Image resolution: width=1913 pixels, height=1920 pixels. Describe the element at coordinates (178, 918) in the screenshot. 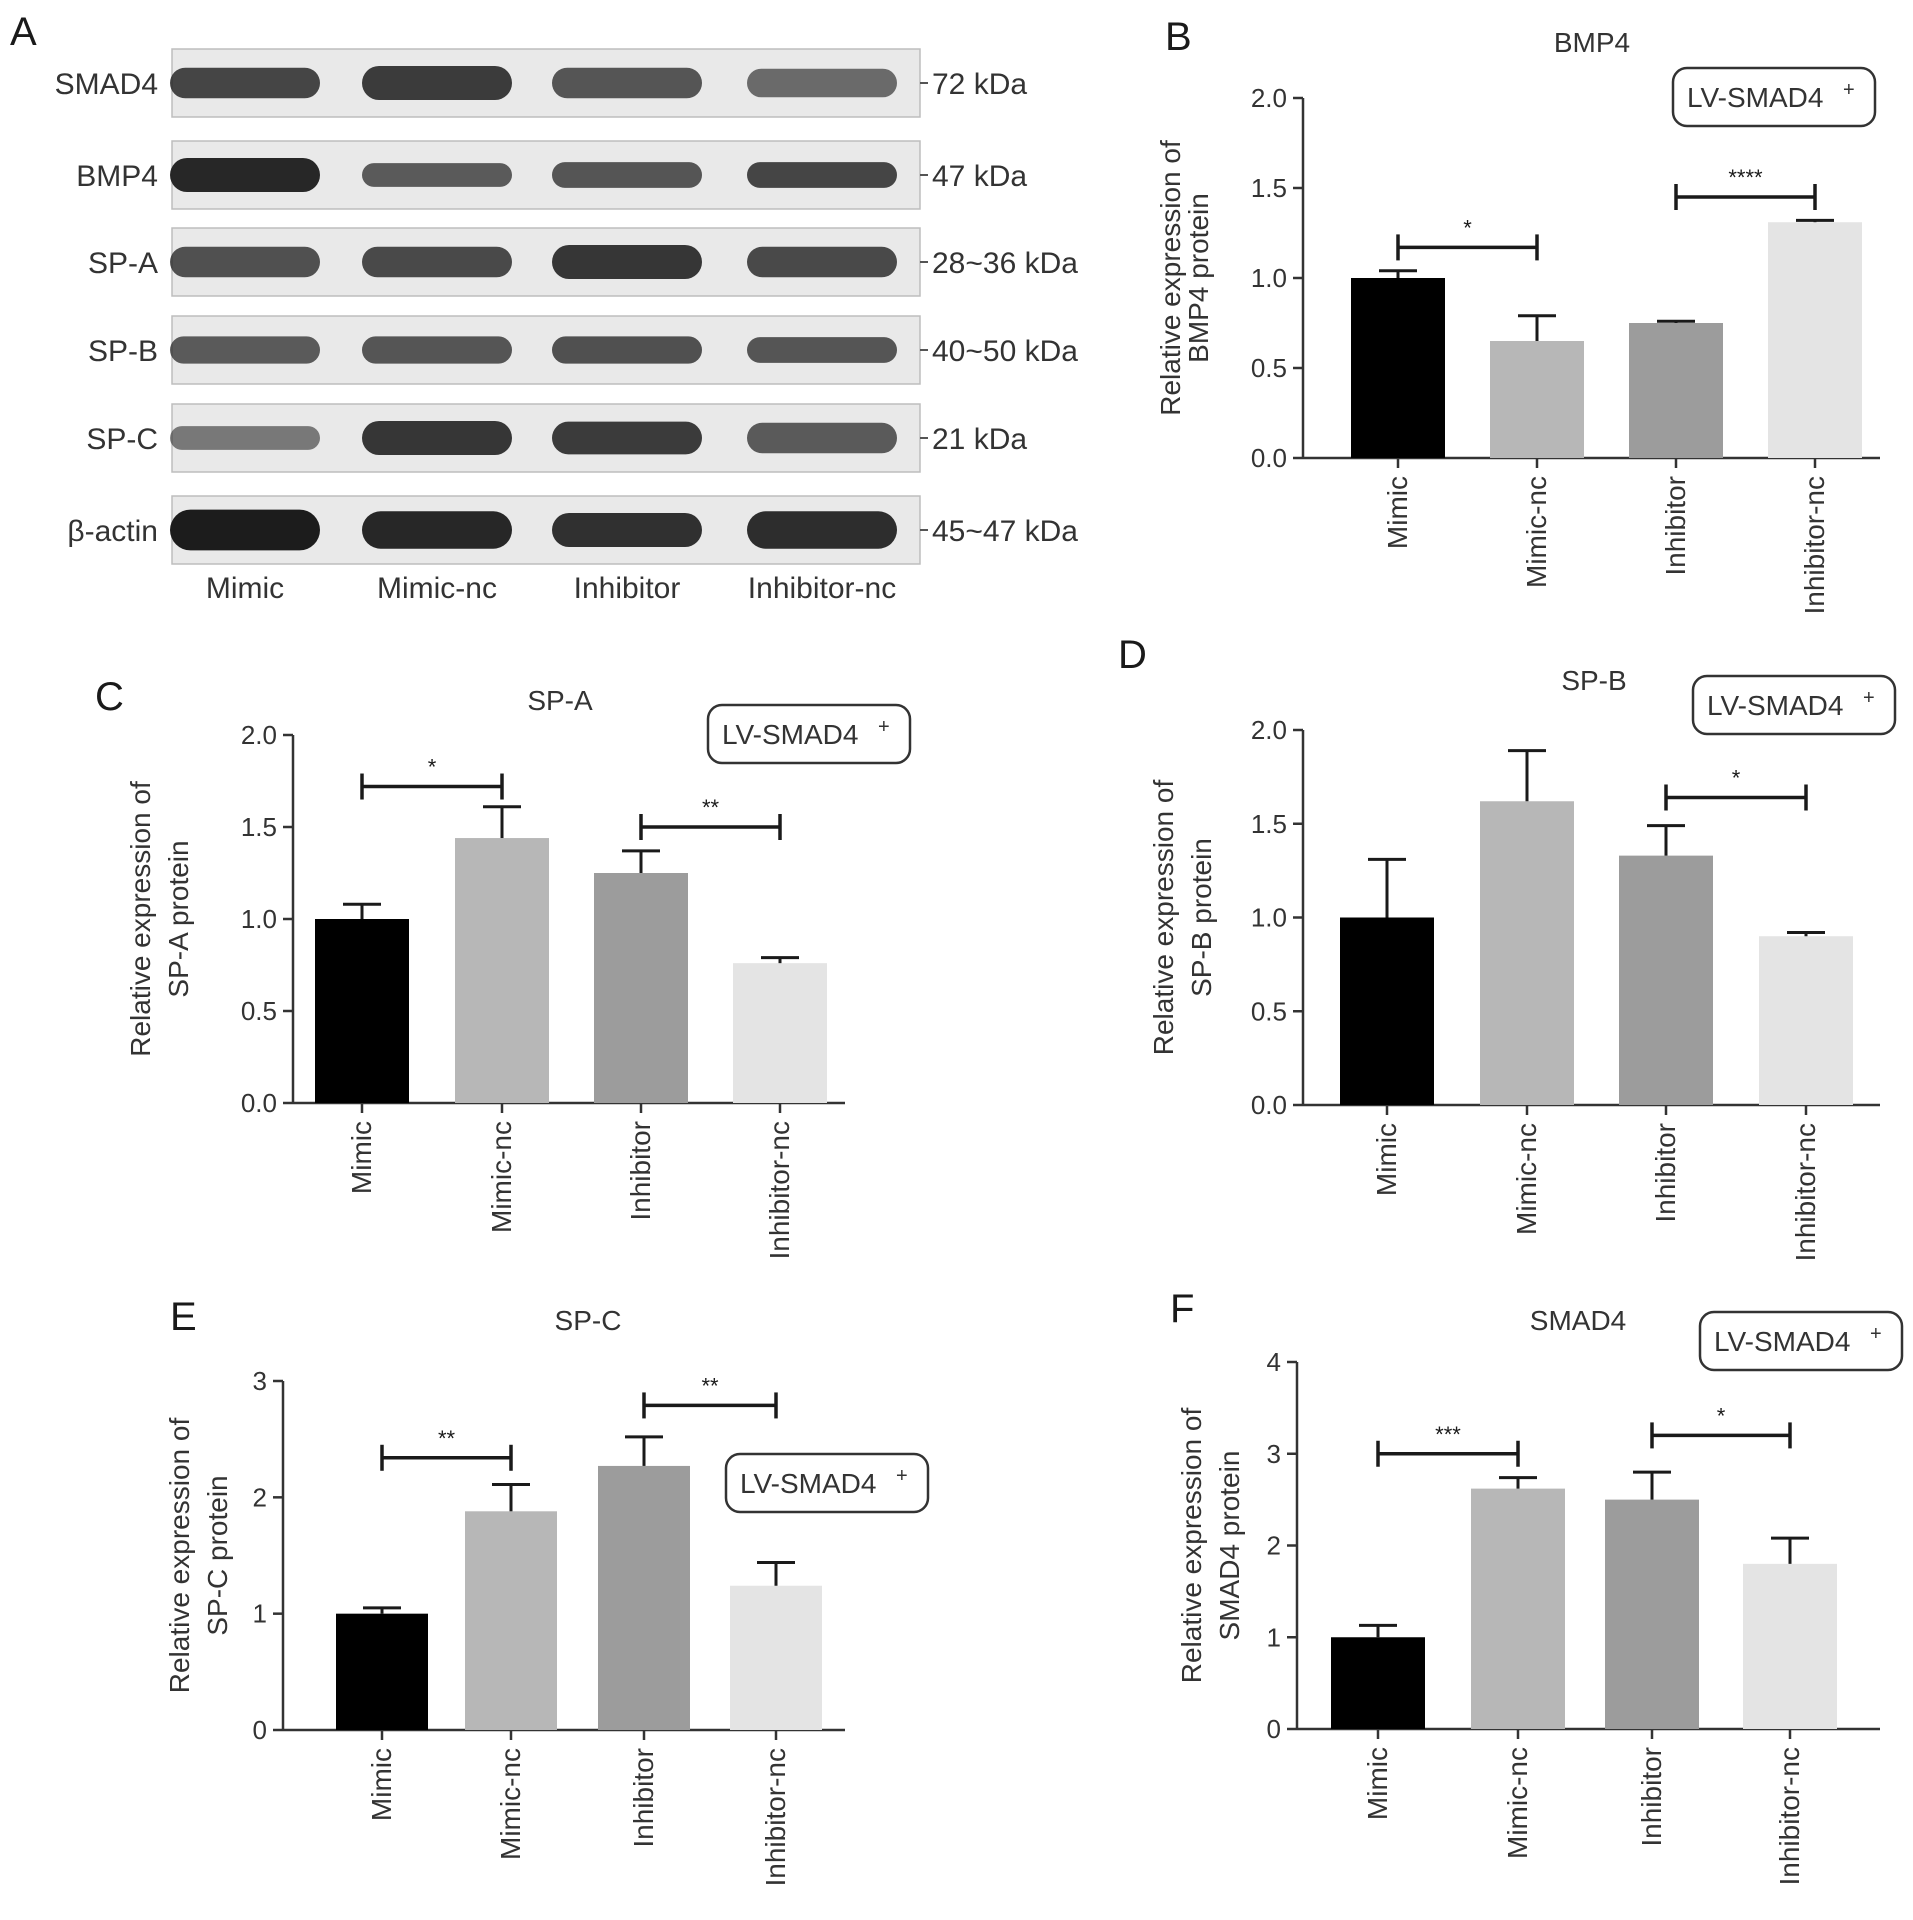

I see `y-axis-label: SP-A protein` at that location.